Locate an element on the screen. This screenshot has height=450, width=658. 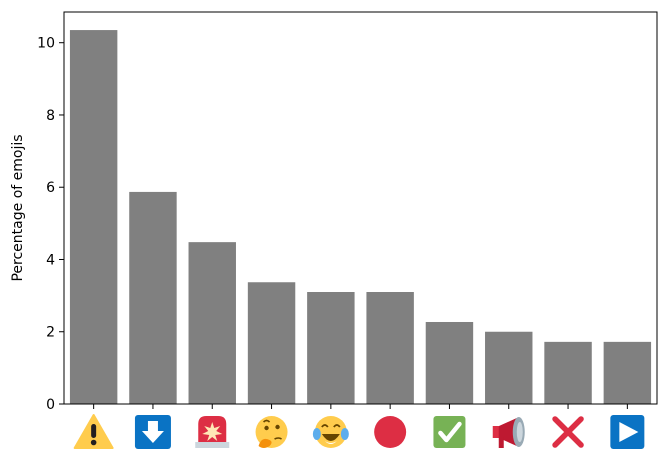
y-tick-label: 8 is located at coordinates (50, 116).